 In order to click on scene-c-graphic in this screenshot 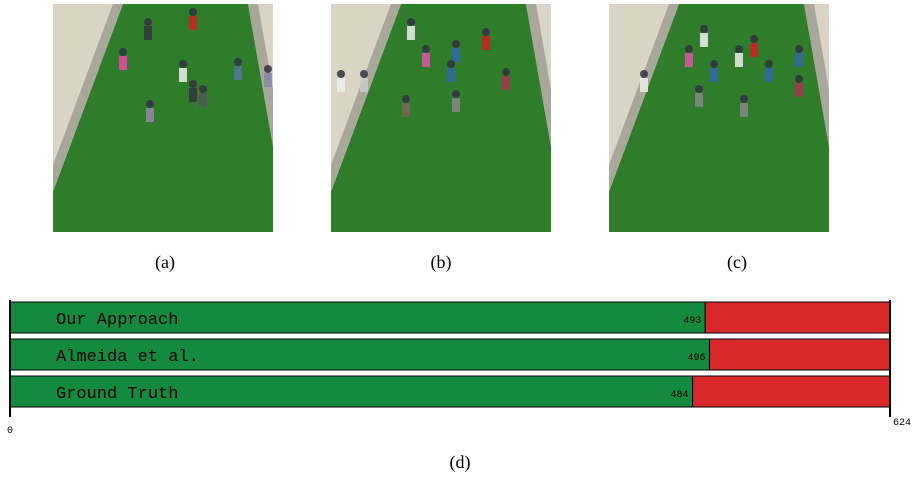, I will do `click(719, 118)`.